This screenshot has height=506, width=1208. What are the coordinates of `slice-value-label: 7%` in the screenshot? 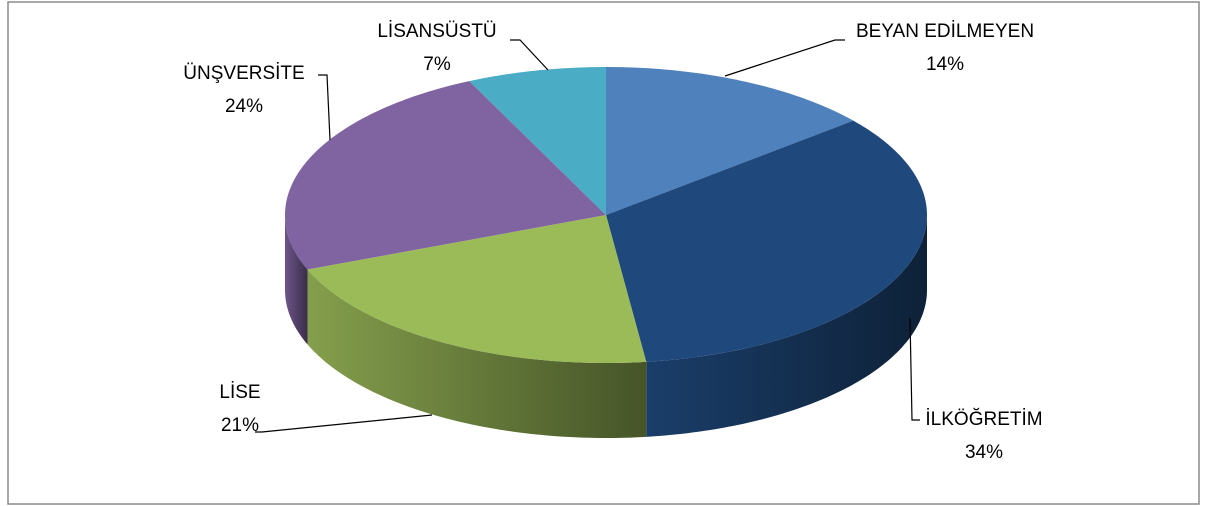 It's located at (437, 64).